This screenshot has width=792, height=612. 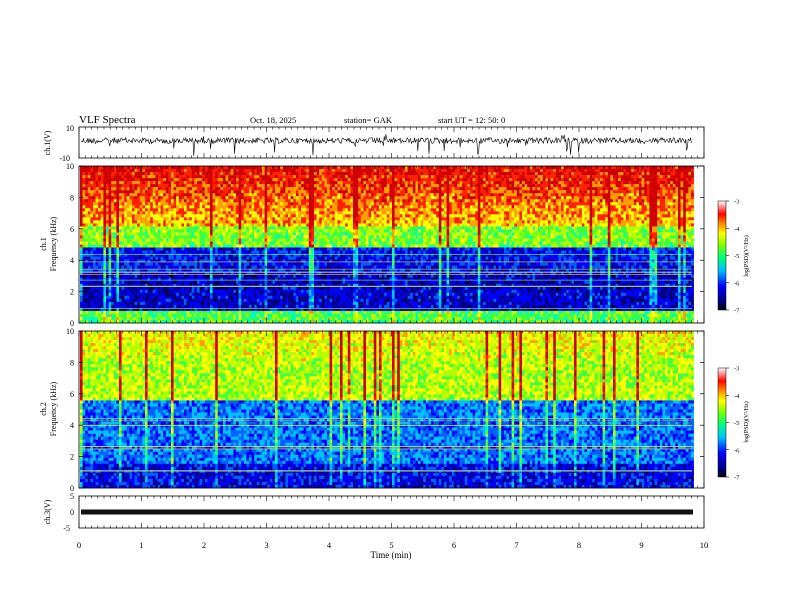 What do you see at coordinates (746, 255) in the screenshot?
I see `ch1-colorbar-label: log(PSD)(V²/Hz)` at bounding box center [746, 255].